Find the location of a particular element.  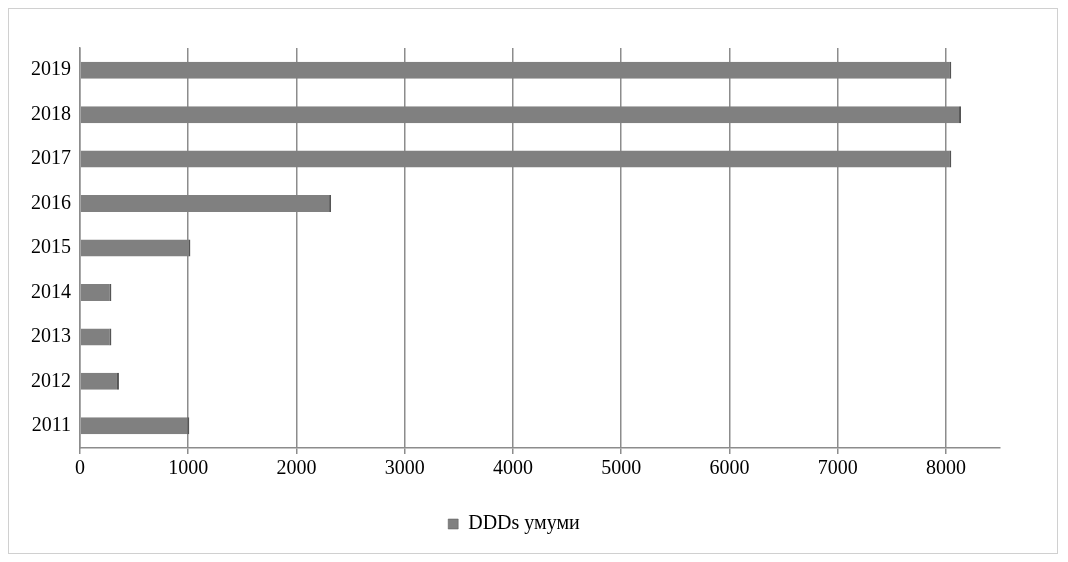

legend-label: DDDs умуми is located at coordinates (524, 523).